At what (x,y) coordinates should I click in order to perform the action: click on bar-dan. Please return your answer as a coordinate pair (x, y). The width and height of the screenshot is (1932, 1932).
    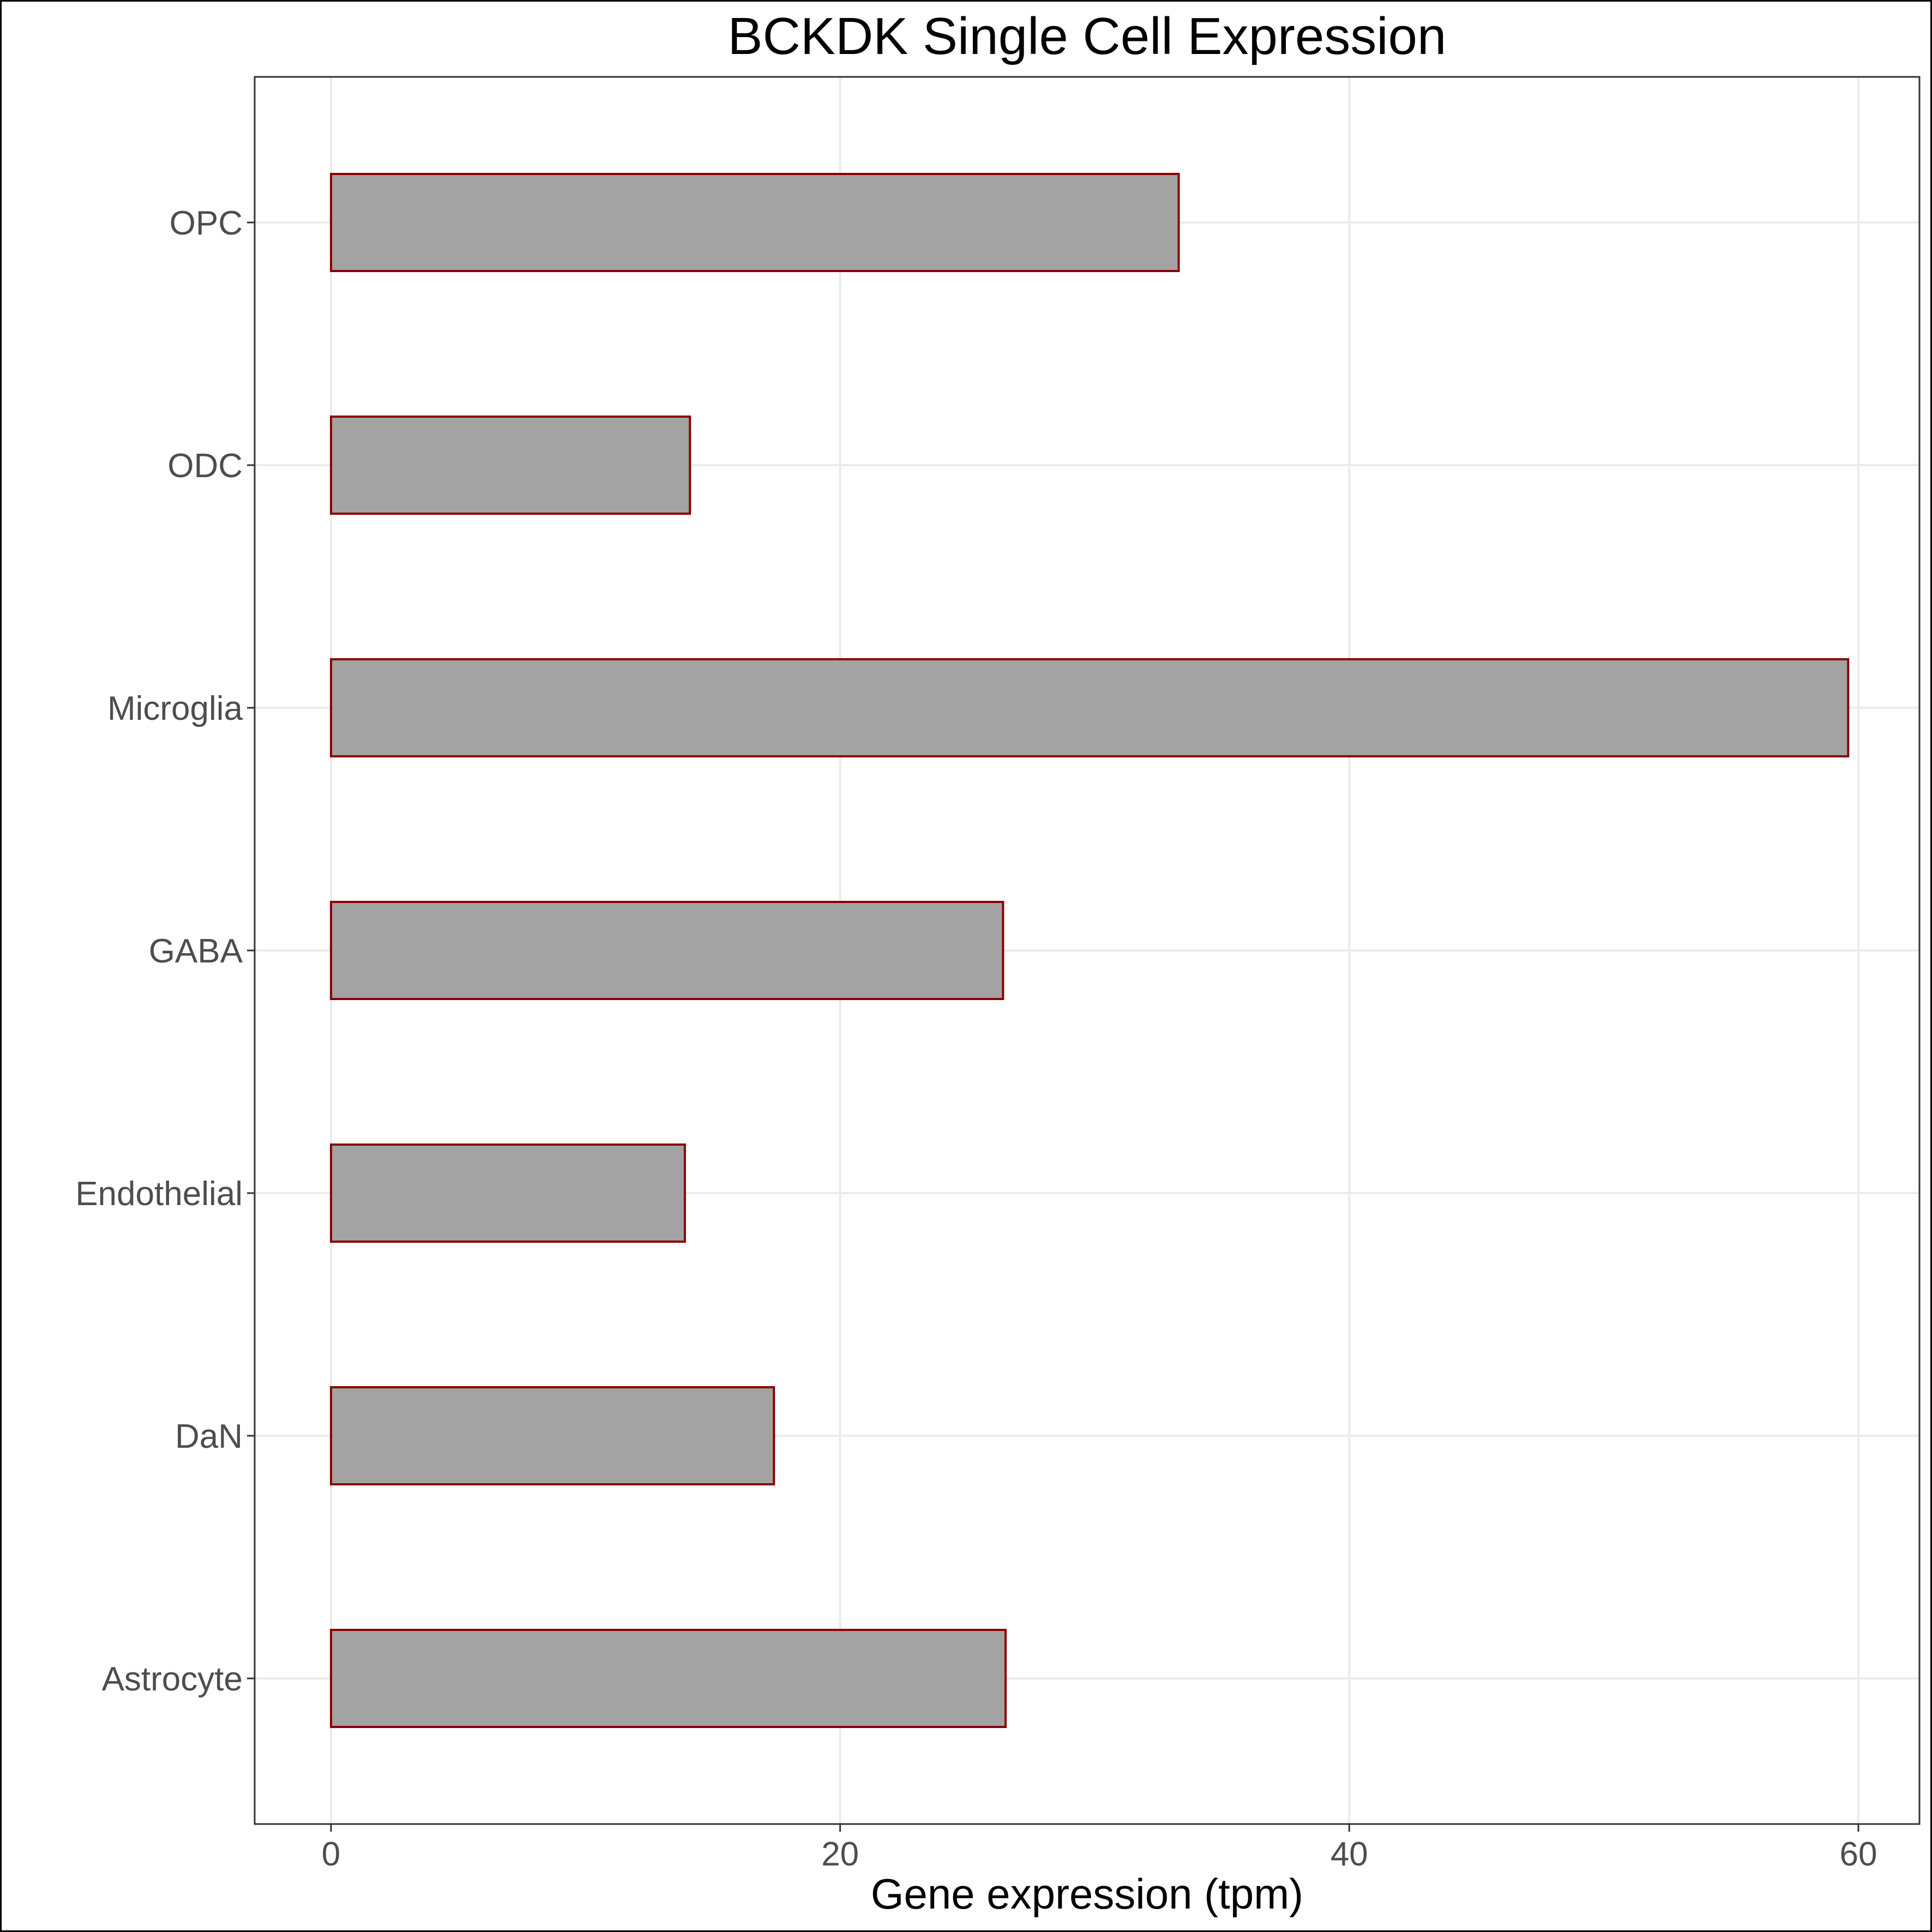
    Looking at the image, I should click on (552, 1435).